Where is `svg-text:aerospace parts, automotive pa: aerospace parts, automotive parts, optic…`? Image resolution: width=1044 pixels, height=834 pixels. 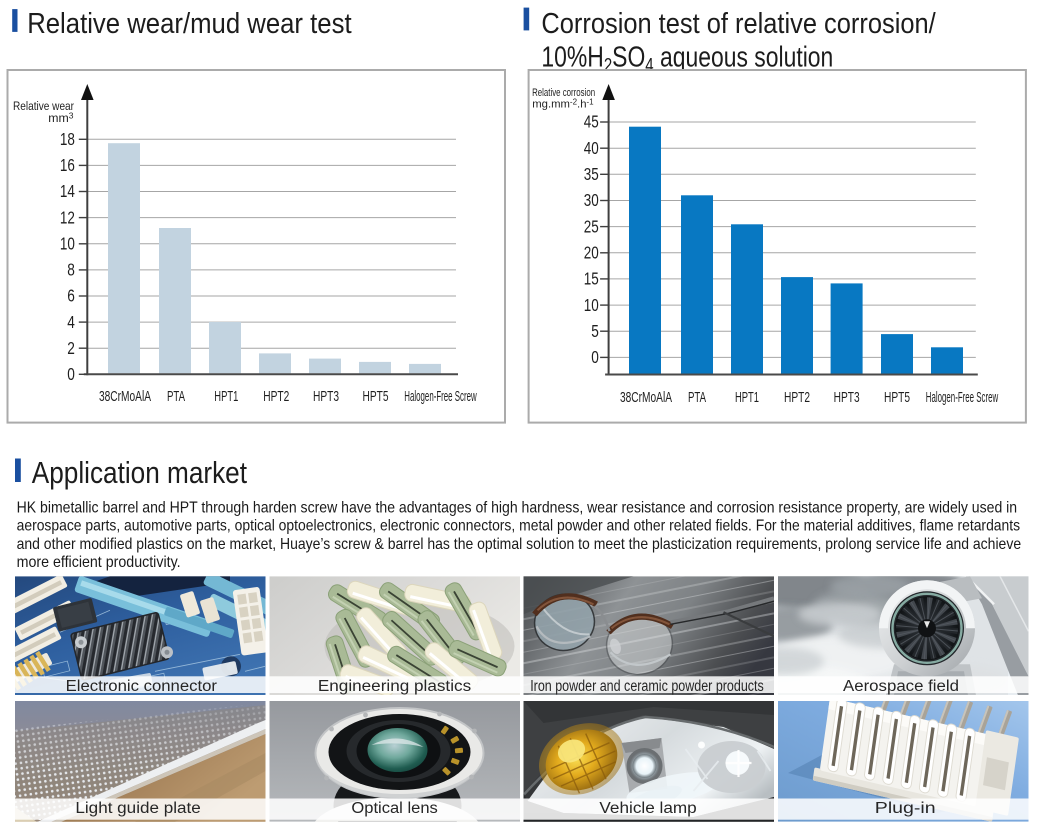
svg-text:aerospace parts, automotive pa: aerospace parts, automotive parts, optic… is located at coordinates (519, 526).